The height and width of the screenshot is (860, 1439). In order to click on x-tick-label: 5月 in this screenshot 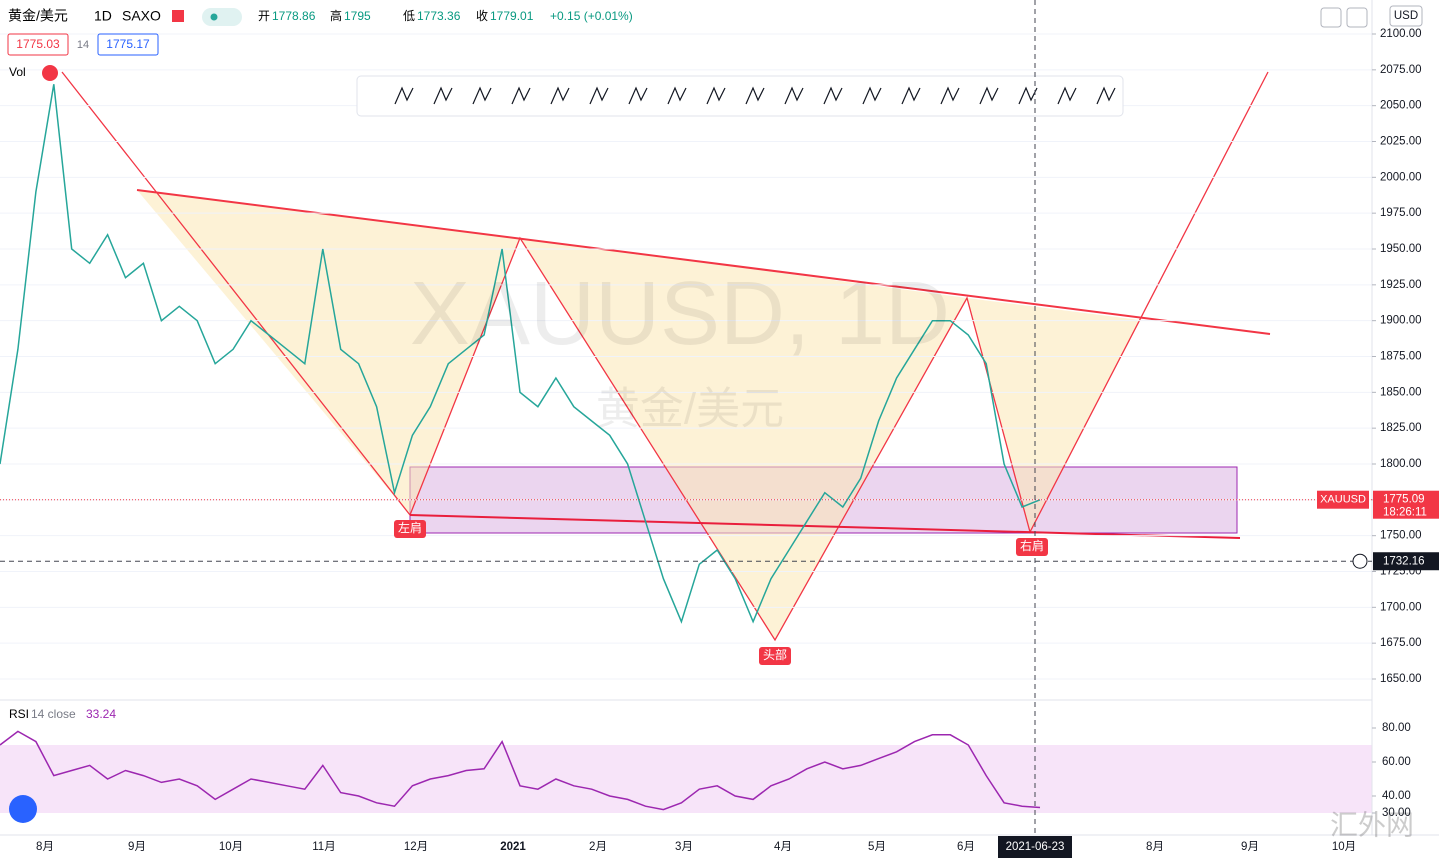, I will do `click(877, 847)`.